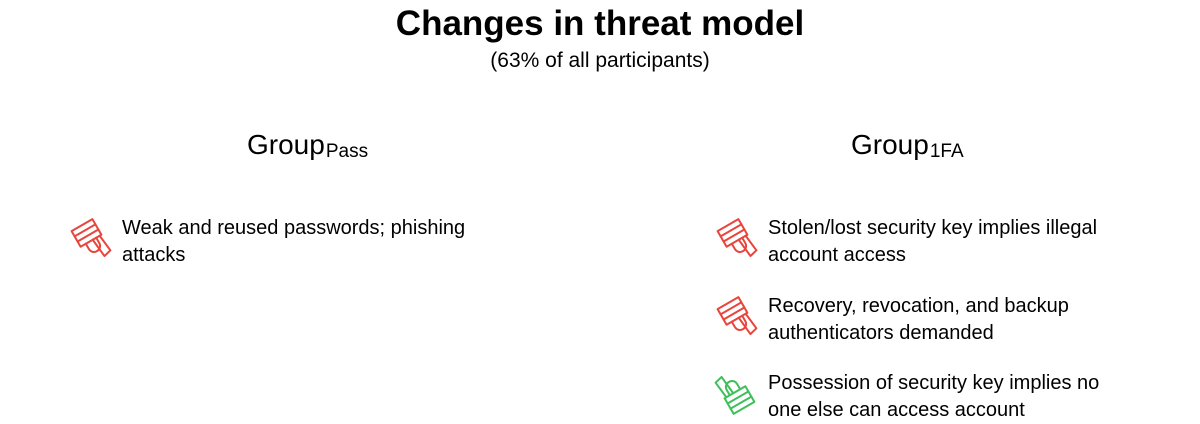 The image size is (1200, 424). I want to click on group-1fa-heading: Group1FA, so click(907, 147).